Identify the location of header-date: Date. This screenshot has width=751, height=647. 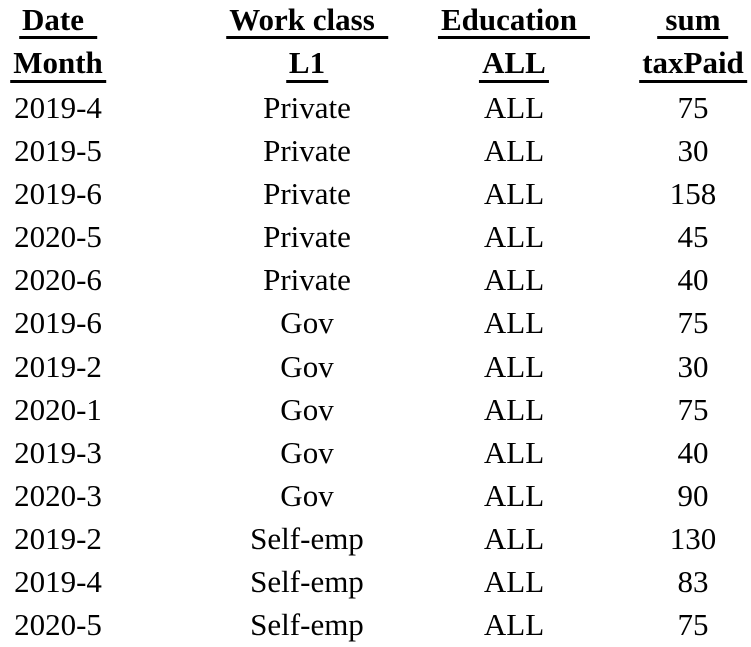
(58, 21).